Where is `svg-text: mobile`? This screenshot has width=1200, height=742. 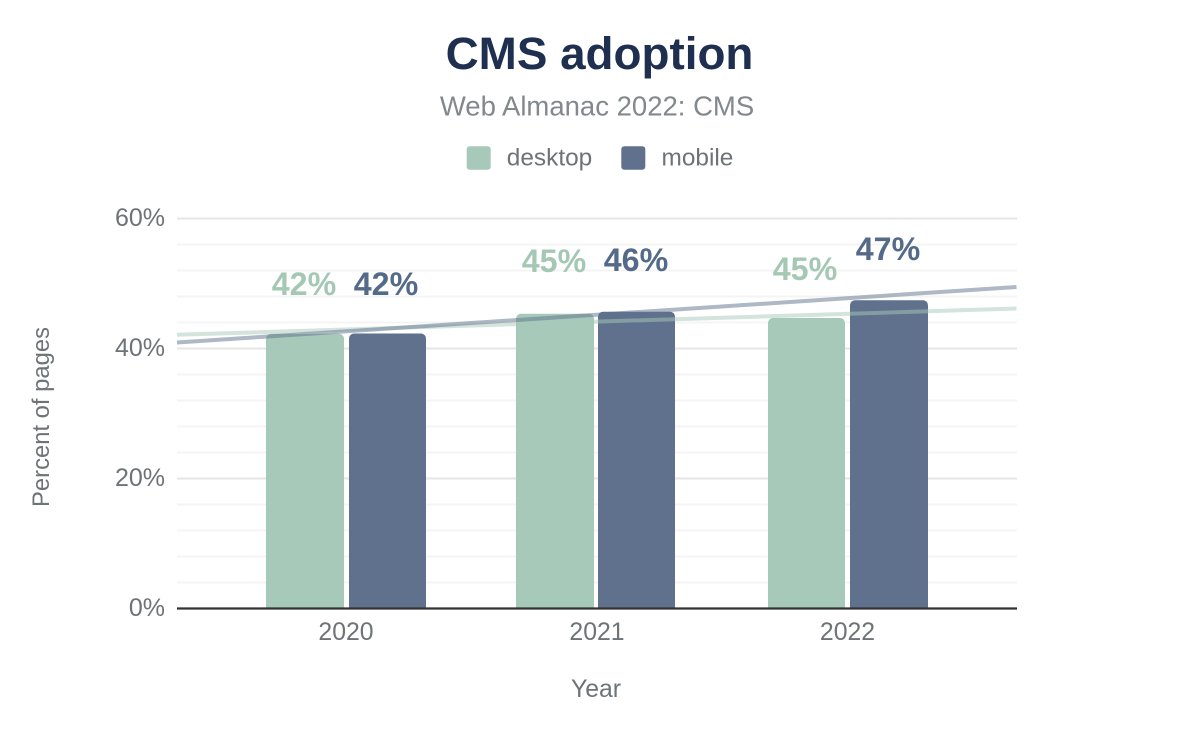 svg-text: mobile is located at coordinates (698, 158).